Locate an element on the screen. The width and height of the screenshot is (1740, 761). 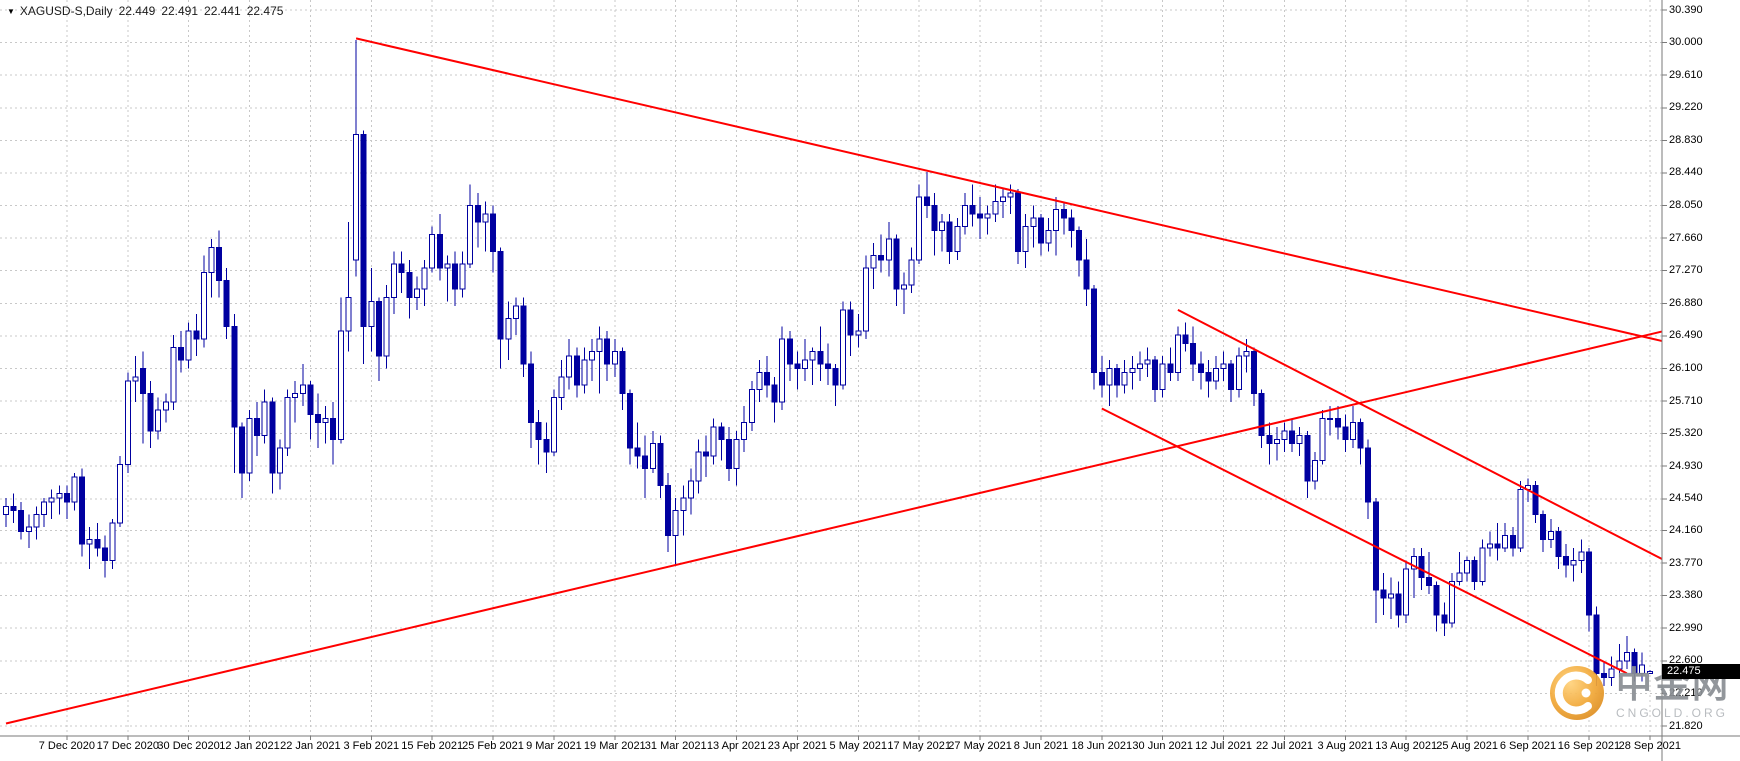
price-axis-label: 24.160 is located at coordinates (1686, 530).